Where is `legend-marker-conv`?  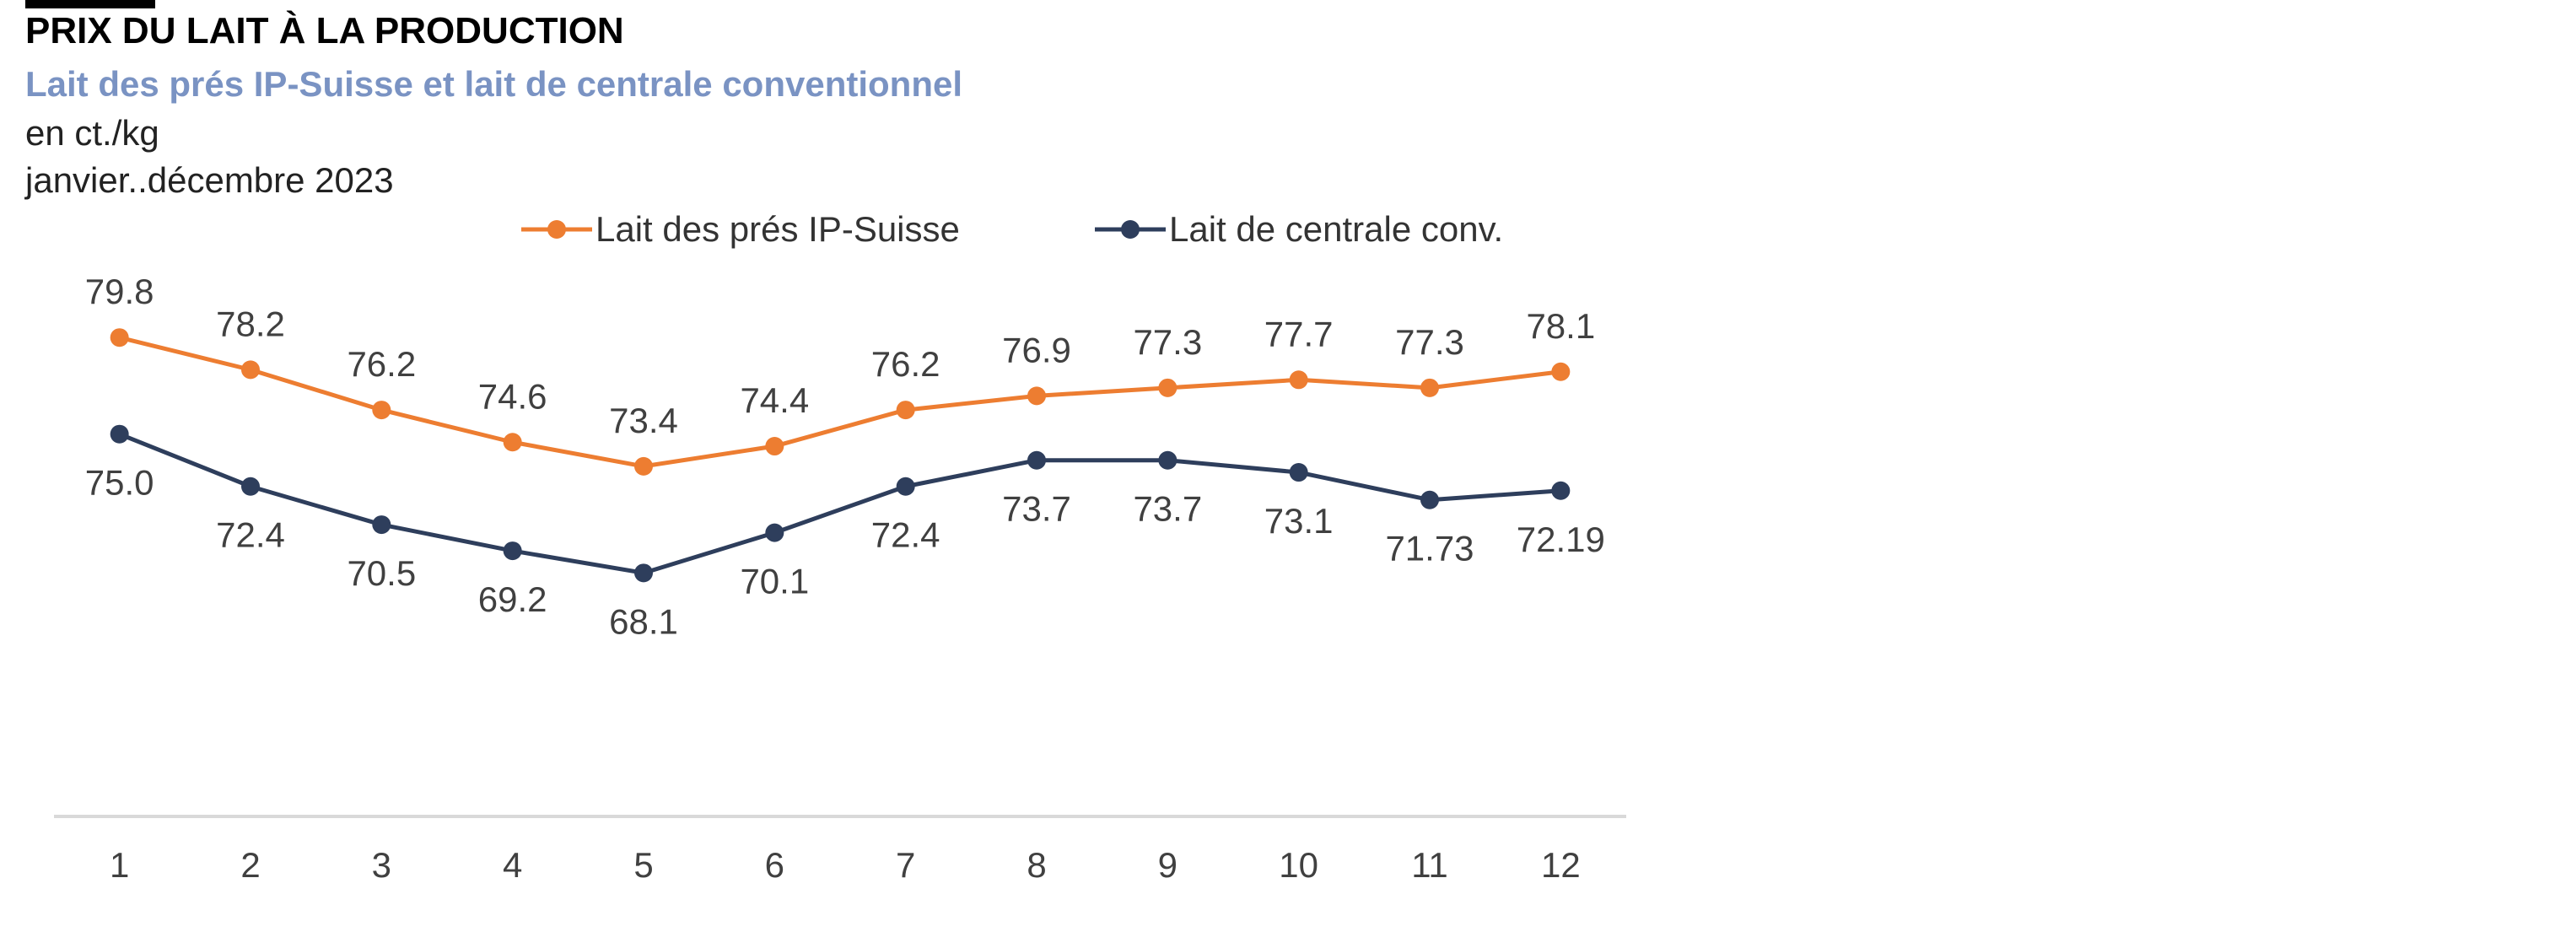
legend-marker-conv is located at coordinates (1130, 229).